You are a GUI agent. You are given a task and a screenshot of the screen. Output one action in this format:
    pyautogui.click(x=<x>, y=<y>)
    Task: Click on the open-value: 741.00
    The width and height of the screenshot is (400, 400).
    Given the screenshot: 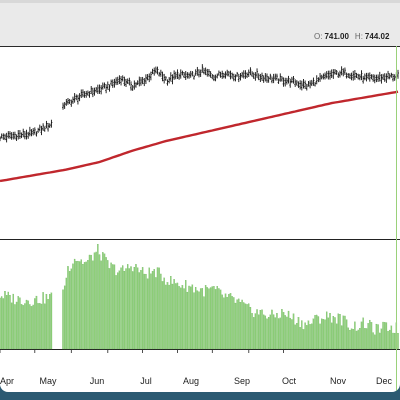 What is the action you would take?
    pyautogui.click(x=336, y=36)
    